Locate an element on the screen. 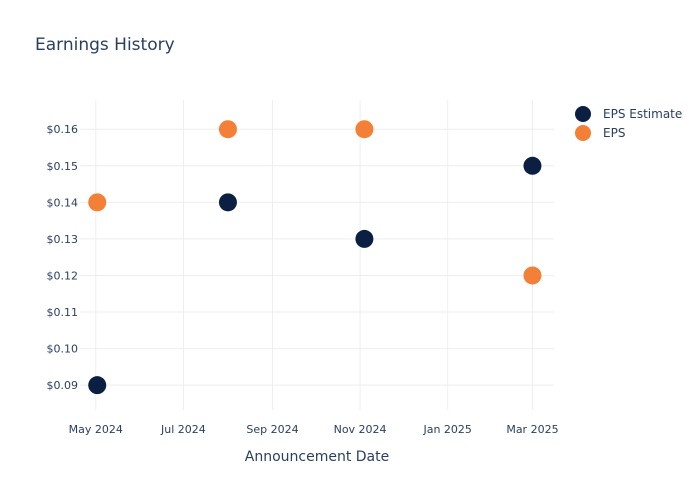 This screenshot has height=500, width=700. x-axis-title: Announcement Date is located at coordinates (317, 457).